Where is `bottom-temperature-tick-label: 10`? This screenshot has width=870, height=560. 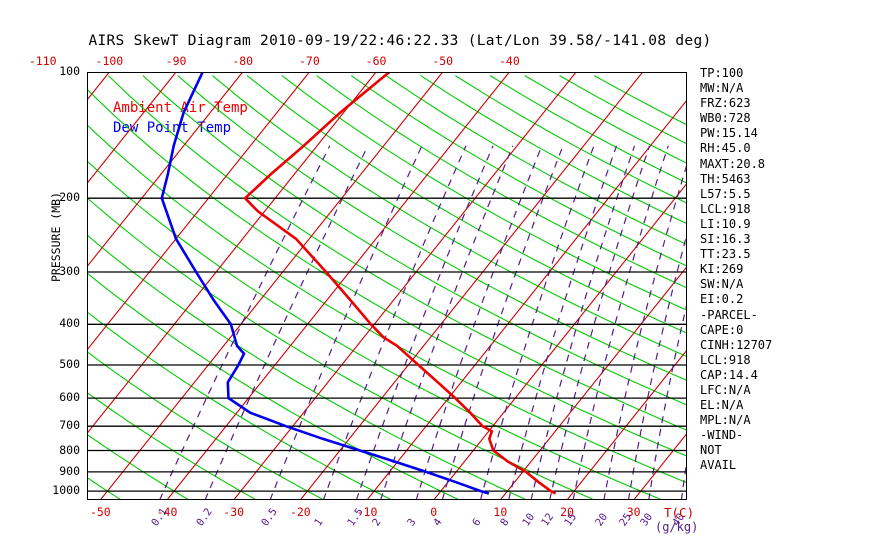 bottom-temperature-tick-label: 10 is located at coordinates (500, 512).